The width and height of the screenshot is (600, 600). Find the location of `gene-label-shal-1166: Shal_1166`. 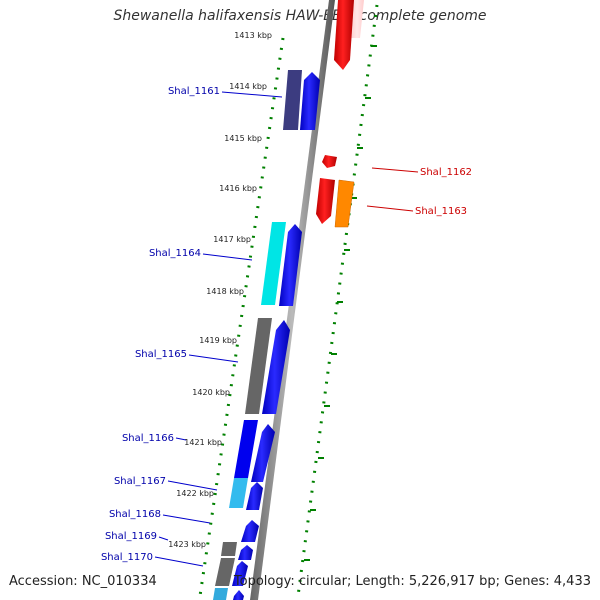

gene-label-shal-1166: Shal_1166 is located at coordinates (148, 438).